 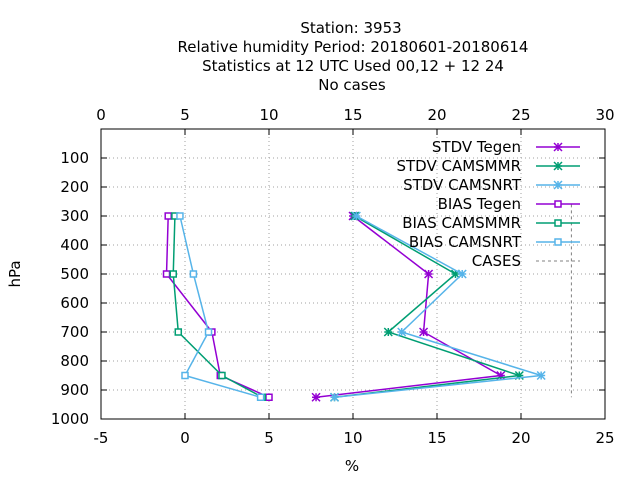 What do you see at coordinates (436, 438) in the screenshot?
I see `x-tick-label: 15` at bounding box center [436, 438].